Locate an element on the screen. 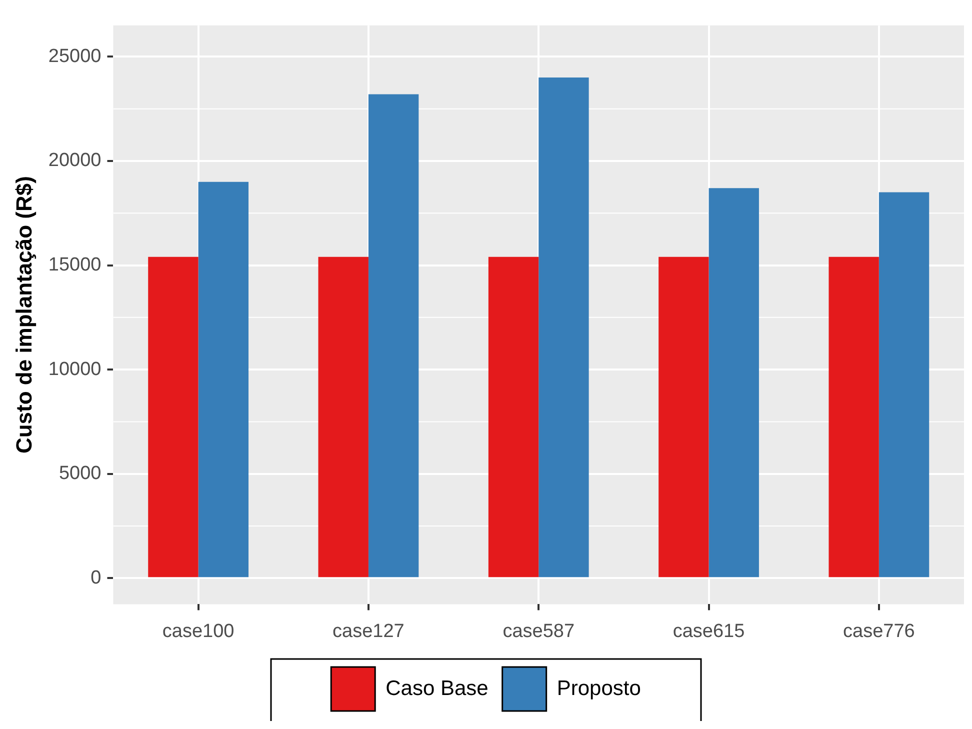 This screenshot has height=729, width=972. x-tick-label: case100 is located at coordinates (198, 631).